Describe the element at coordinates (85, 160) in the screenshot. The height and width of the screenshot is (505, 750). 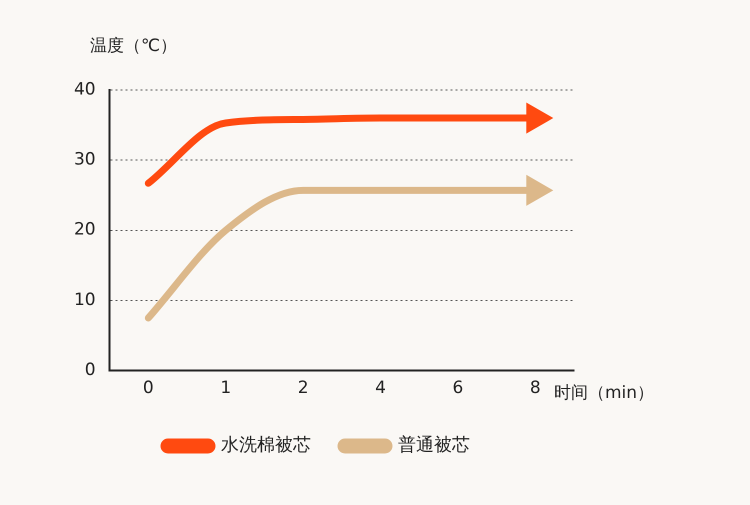
I see `y-tick-label: 30` at that location.